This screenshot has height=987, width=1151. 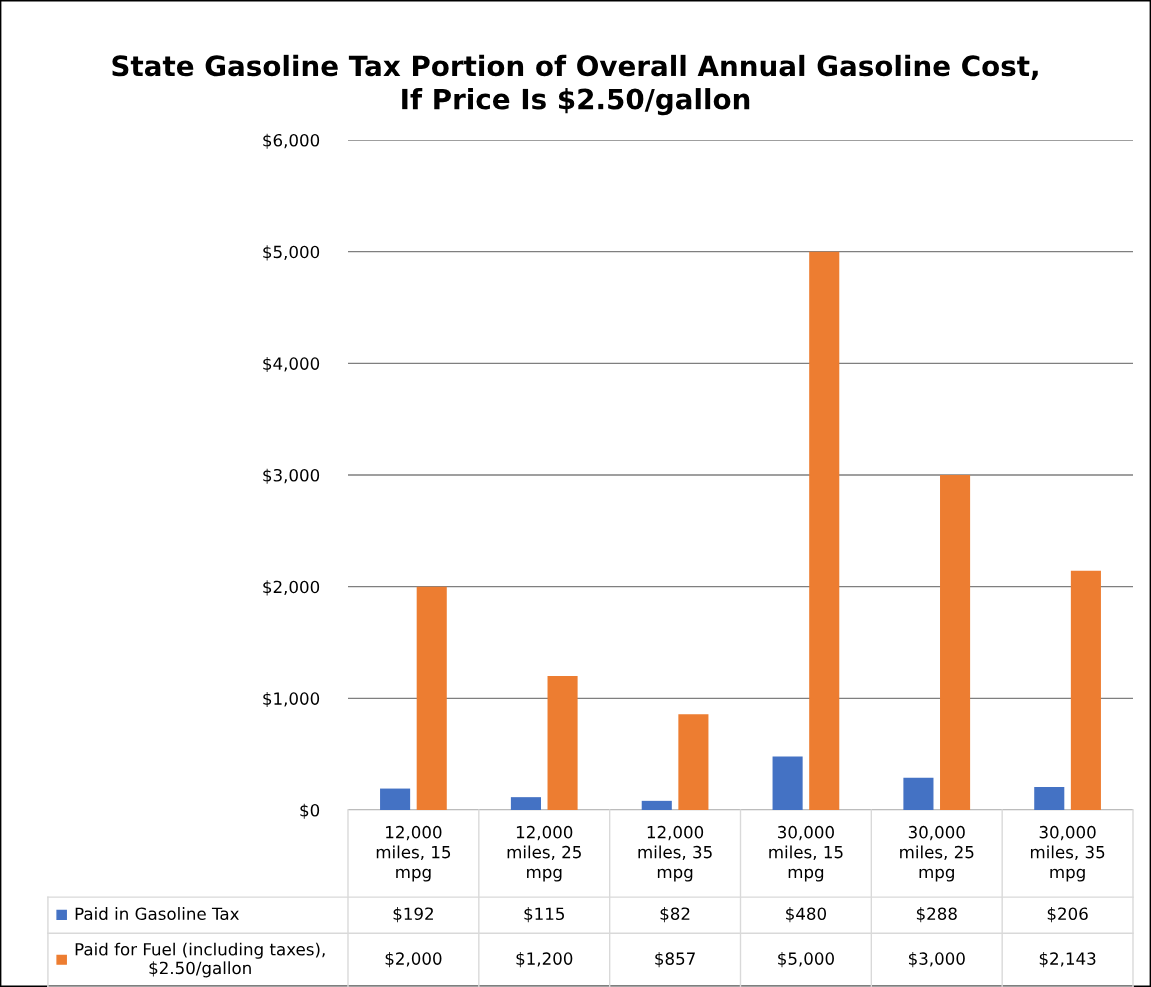 What do you see at coordinates (936, 915) in the screenshot?
I see `data-label: $288` at bounding box center [936, 915].